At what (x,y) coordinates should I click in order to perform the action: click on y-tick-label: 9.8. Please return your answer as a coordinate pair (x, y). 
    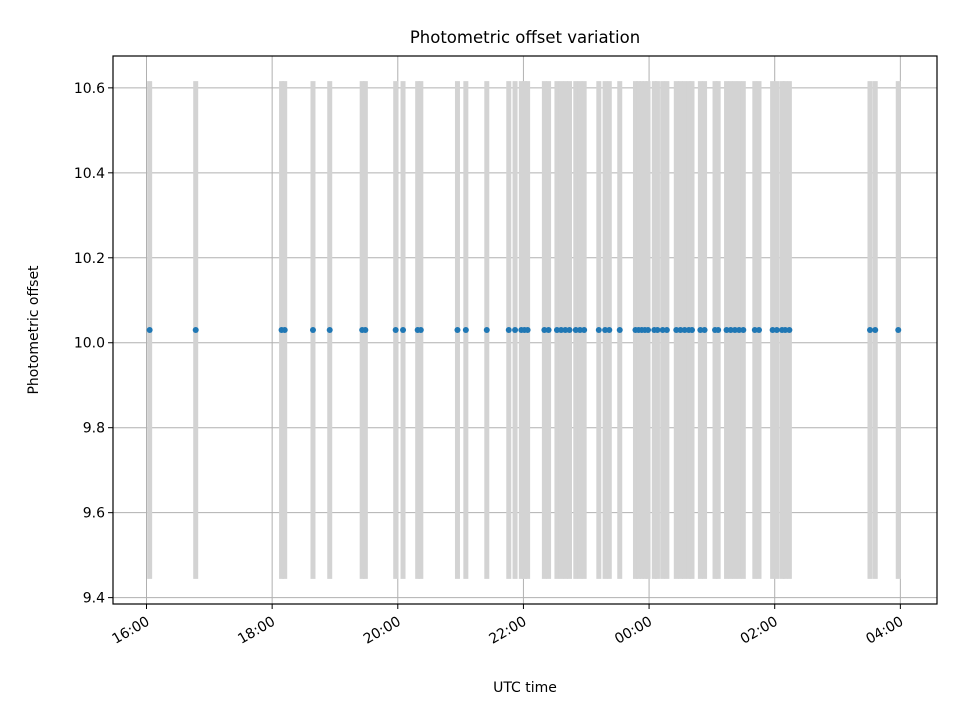
    Looking at the image, I should click on (94, 429).